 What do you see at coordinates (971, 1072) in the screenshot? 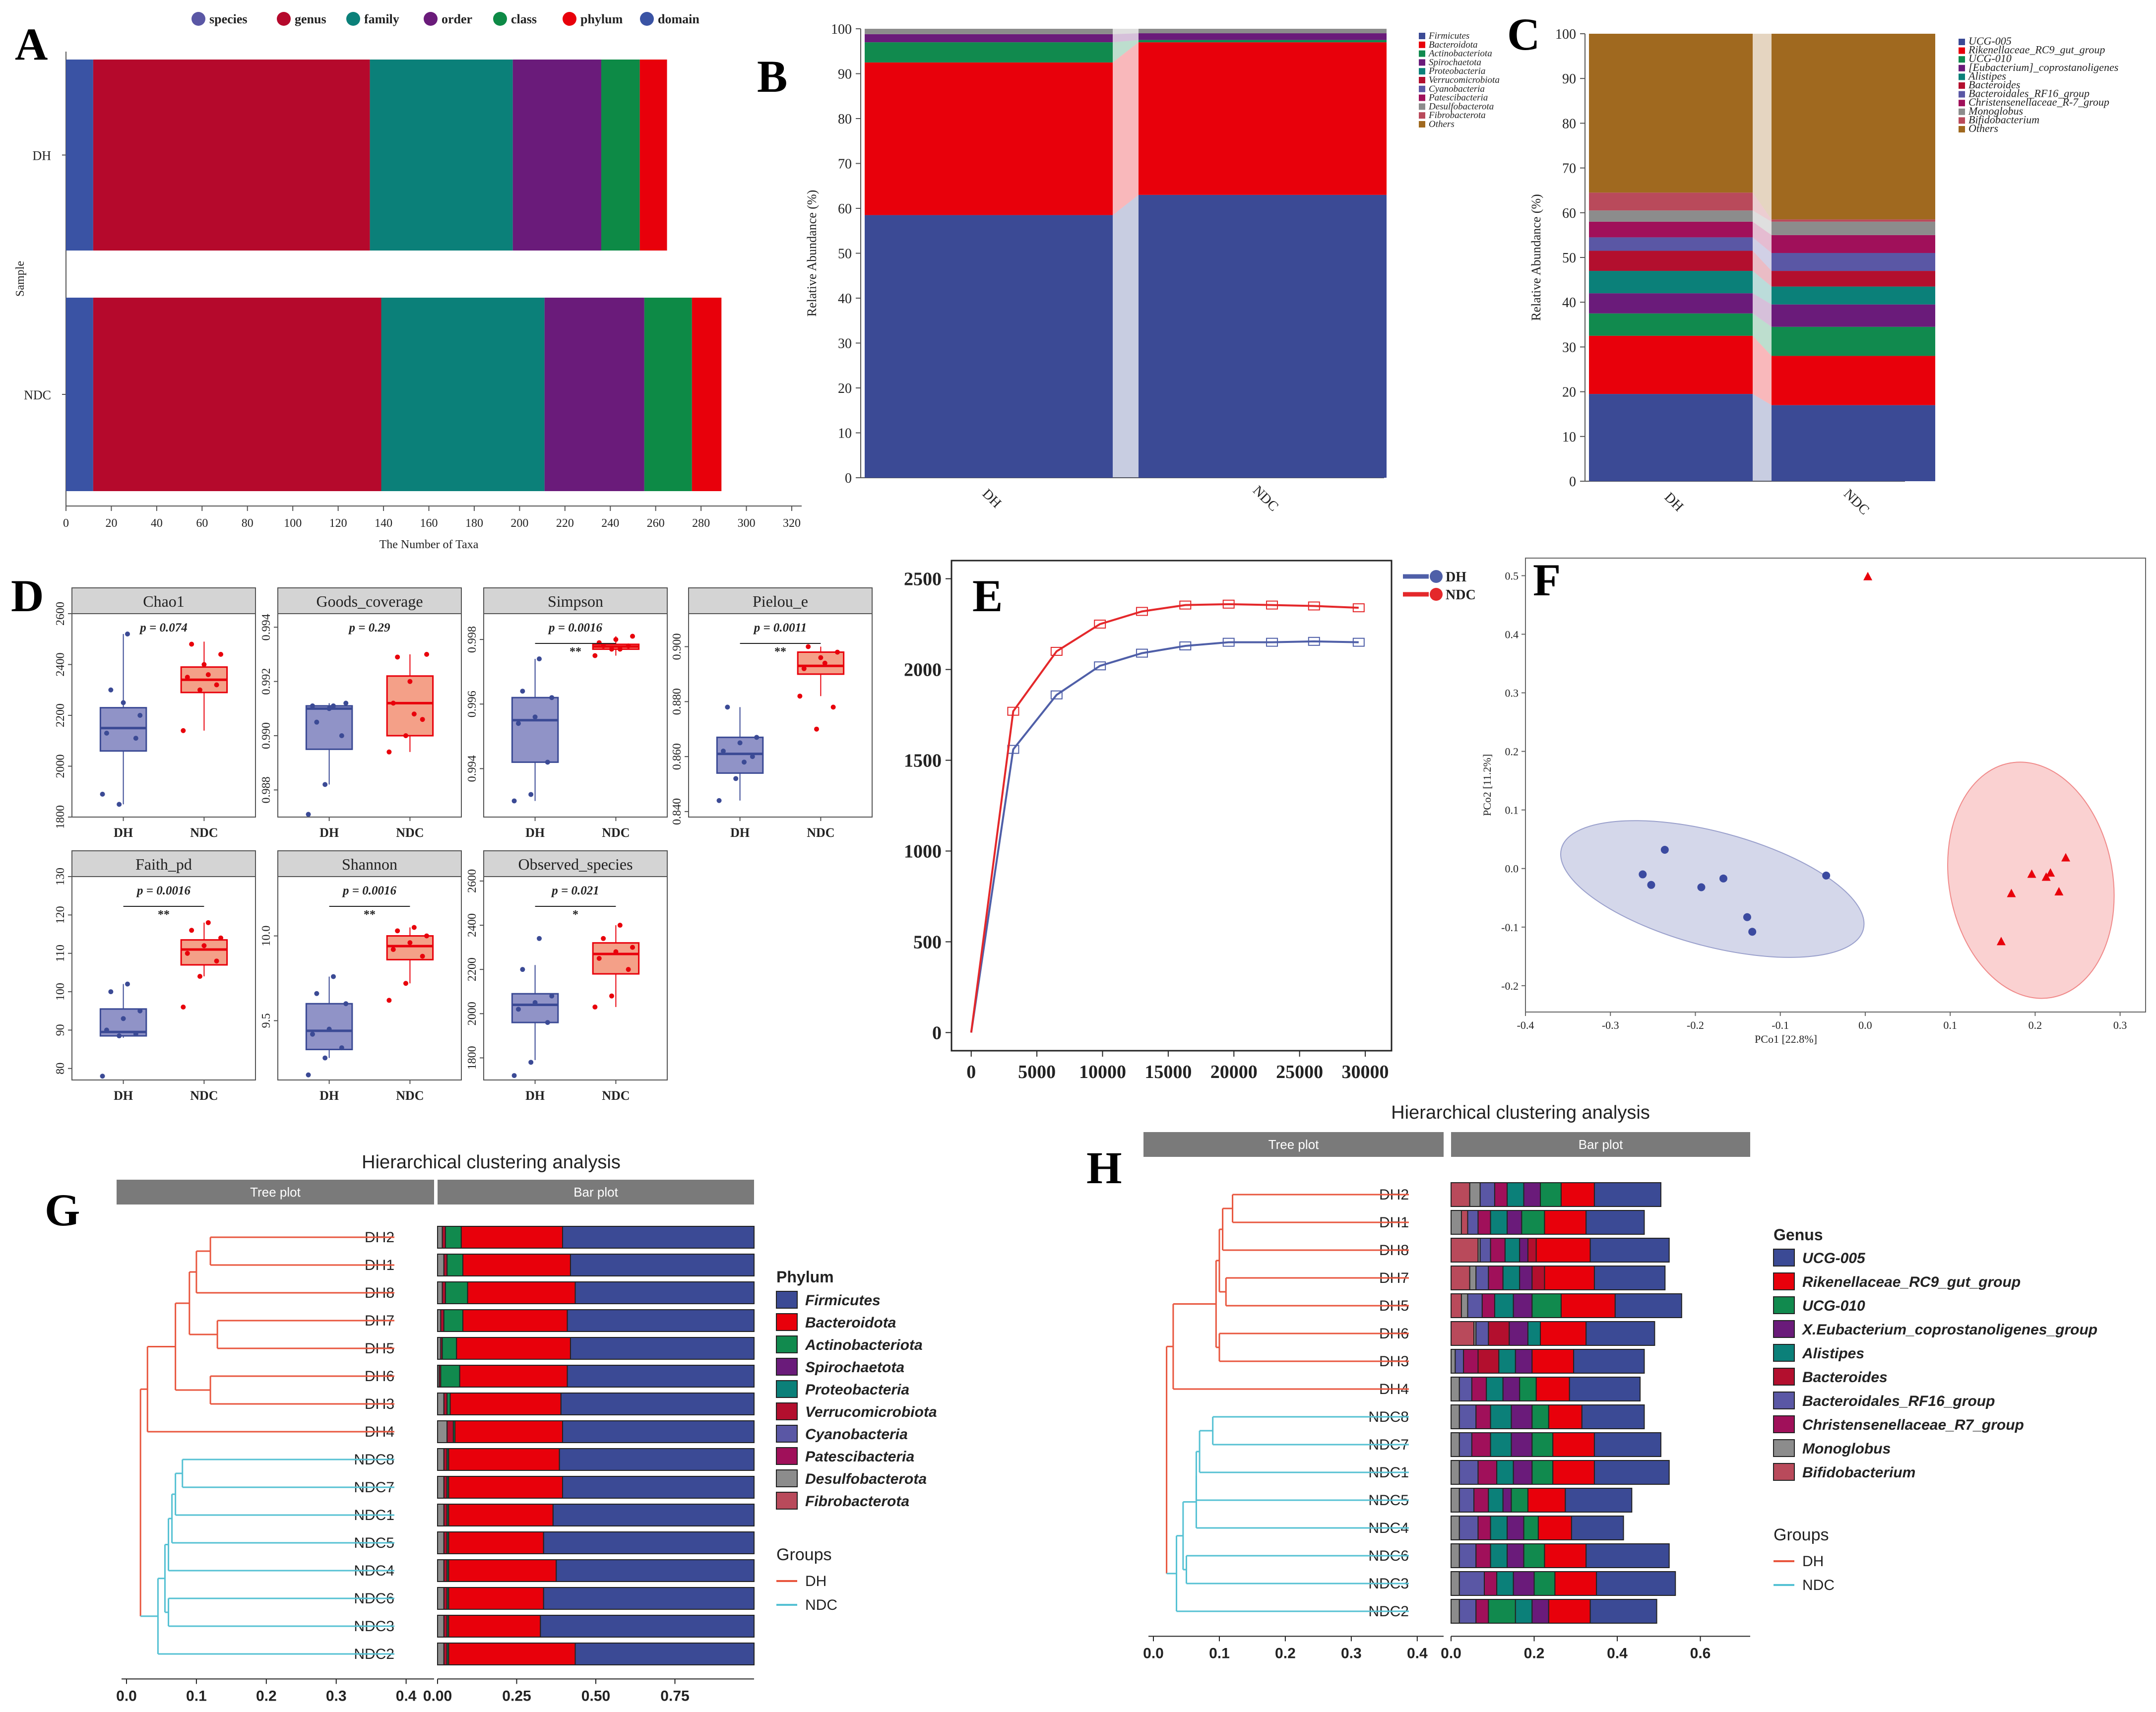
I see `x-tick-label: 0` at bounding box center [971, 1072].